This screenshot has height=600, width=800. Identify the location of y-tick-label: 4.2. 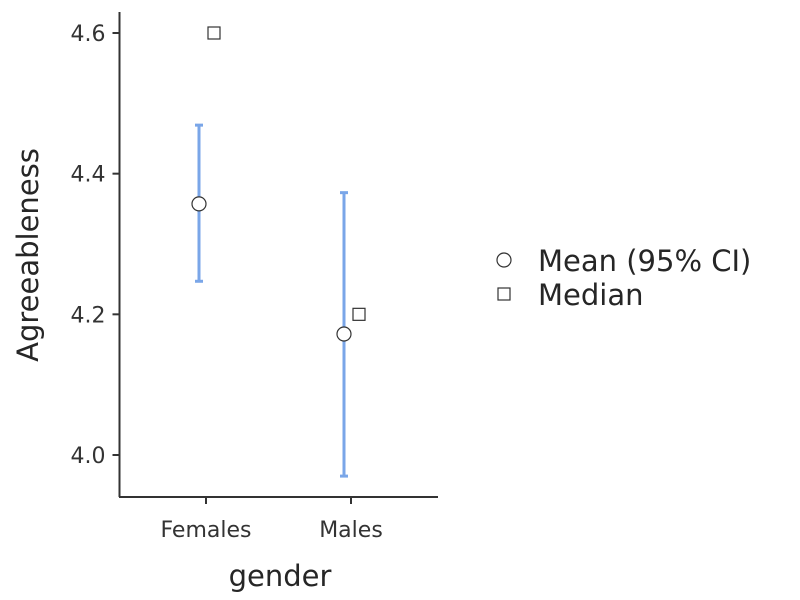
(88, 315).